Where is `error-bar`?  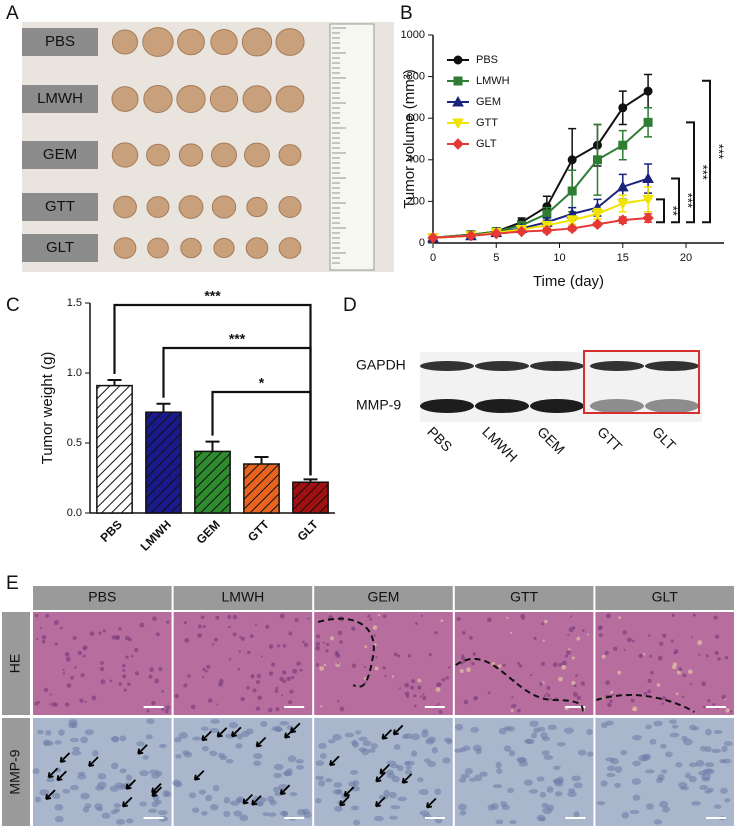
error-bar is located at coordinates (212, 446).